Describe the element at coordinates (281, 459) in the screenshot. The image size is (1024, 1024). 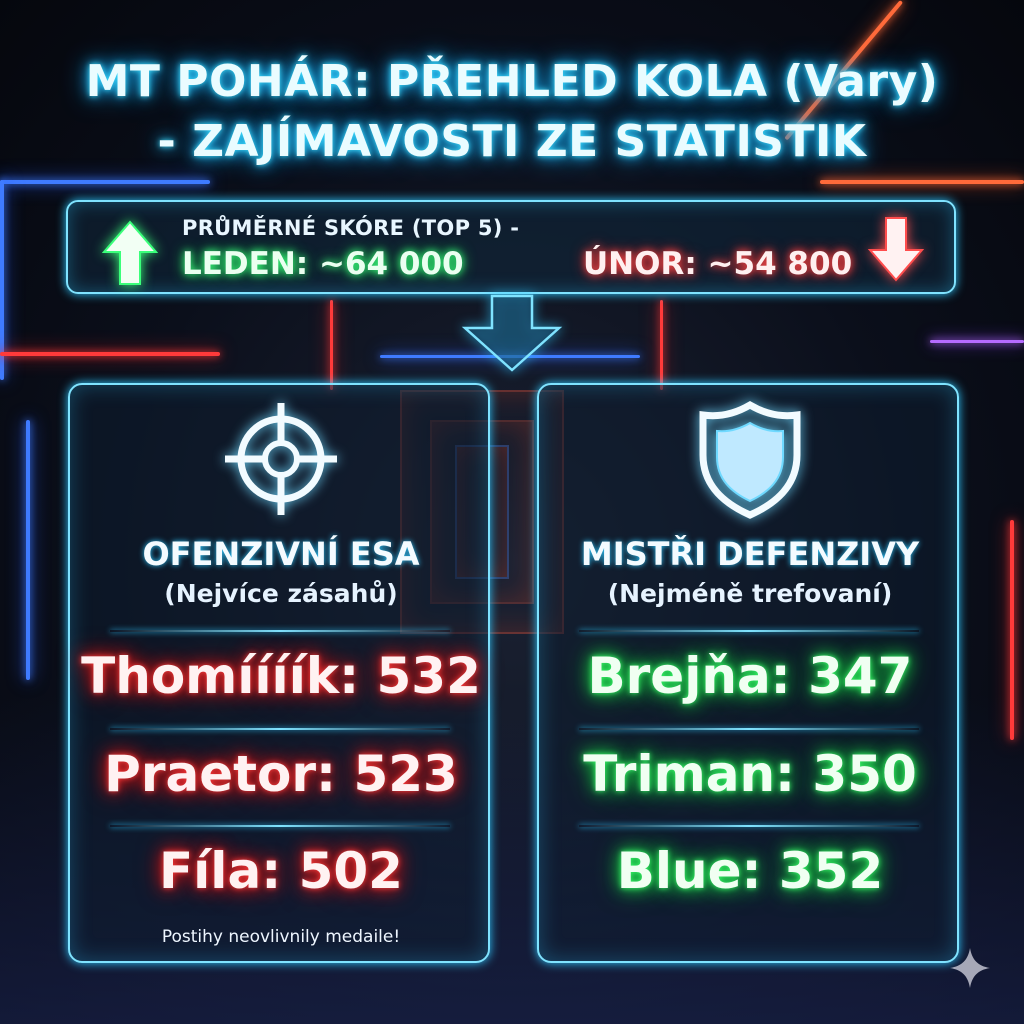
I see `crosshair-icon` at that location.